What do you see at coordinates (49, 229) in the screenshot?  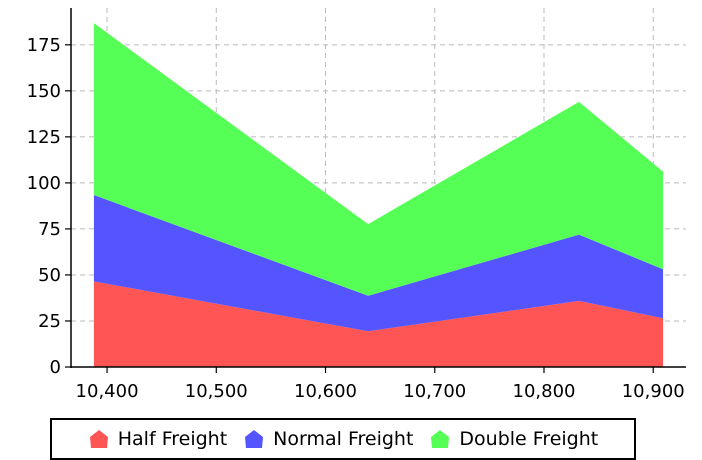 I see `y-tick-label: 75` at bounding box center [49, 229].